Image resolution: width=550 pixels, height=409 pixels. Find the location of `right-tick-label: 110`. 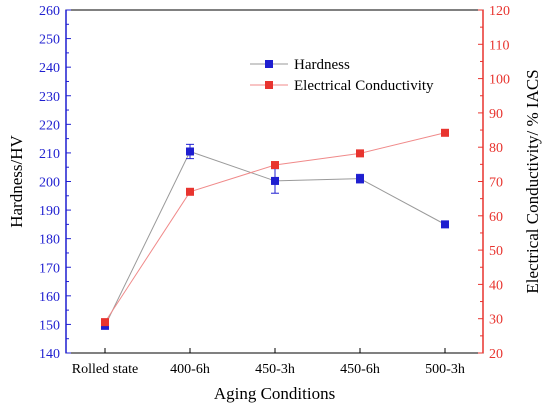

right-tick-label: 110 is located at coordinates (499, 45).